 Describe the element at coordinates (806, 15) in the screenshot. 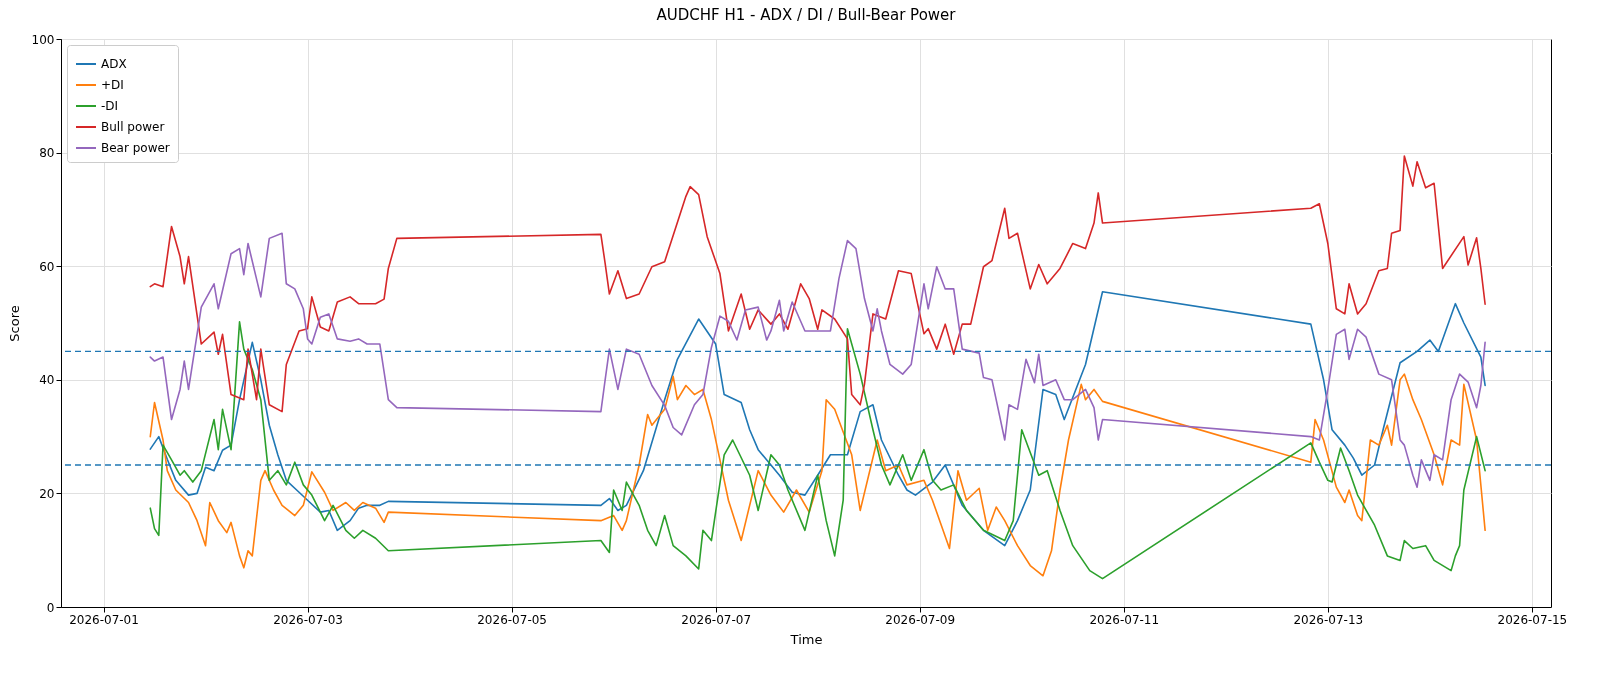

I see `chart-title: AUDCHF H1 - ADX / DI / Bull-Bear Power` at that location.